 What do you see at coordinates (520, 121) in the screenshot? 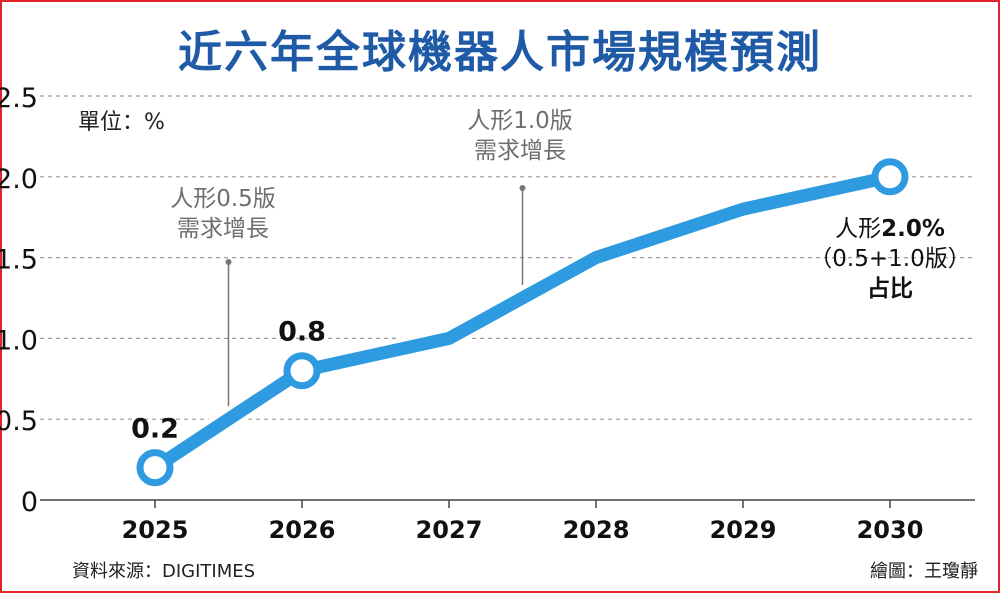
I see `annotation-v10-line1: 人形1.0版` at bounding box center [520, 121].